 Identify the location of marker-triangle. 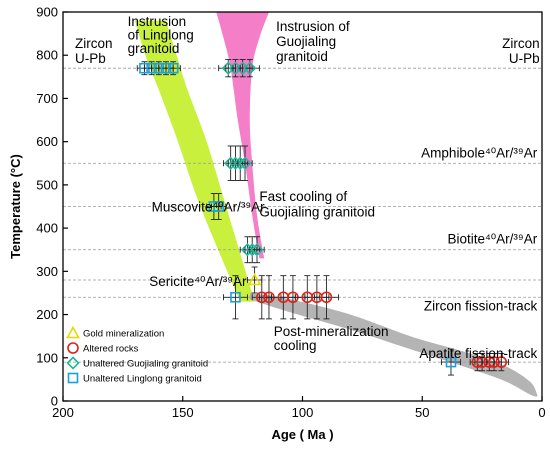
(254, 279).